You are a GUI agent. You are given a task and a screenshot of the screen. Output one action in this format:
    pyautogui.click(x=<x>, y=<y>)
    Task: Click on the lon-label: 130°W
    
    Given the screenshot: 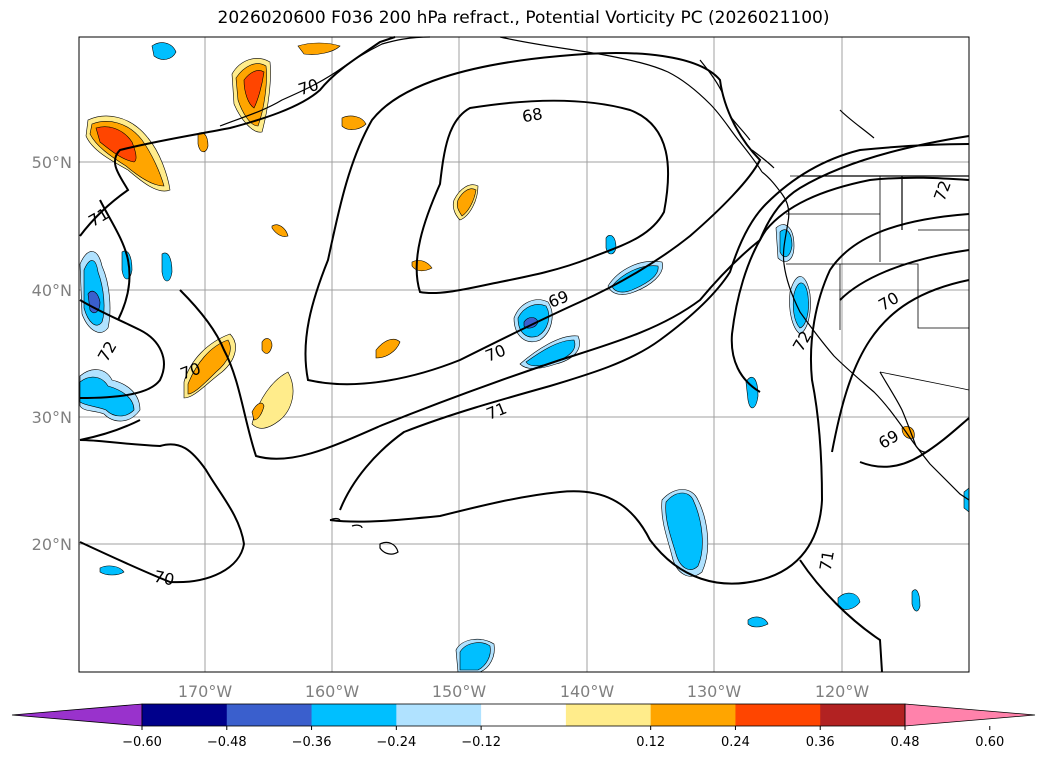 What is the action you would take?
    pyautogui.click(x=714, y=691)
    